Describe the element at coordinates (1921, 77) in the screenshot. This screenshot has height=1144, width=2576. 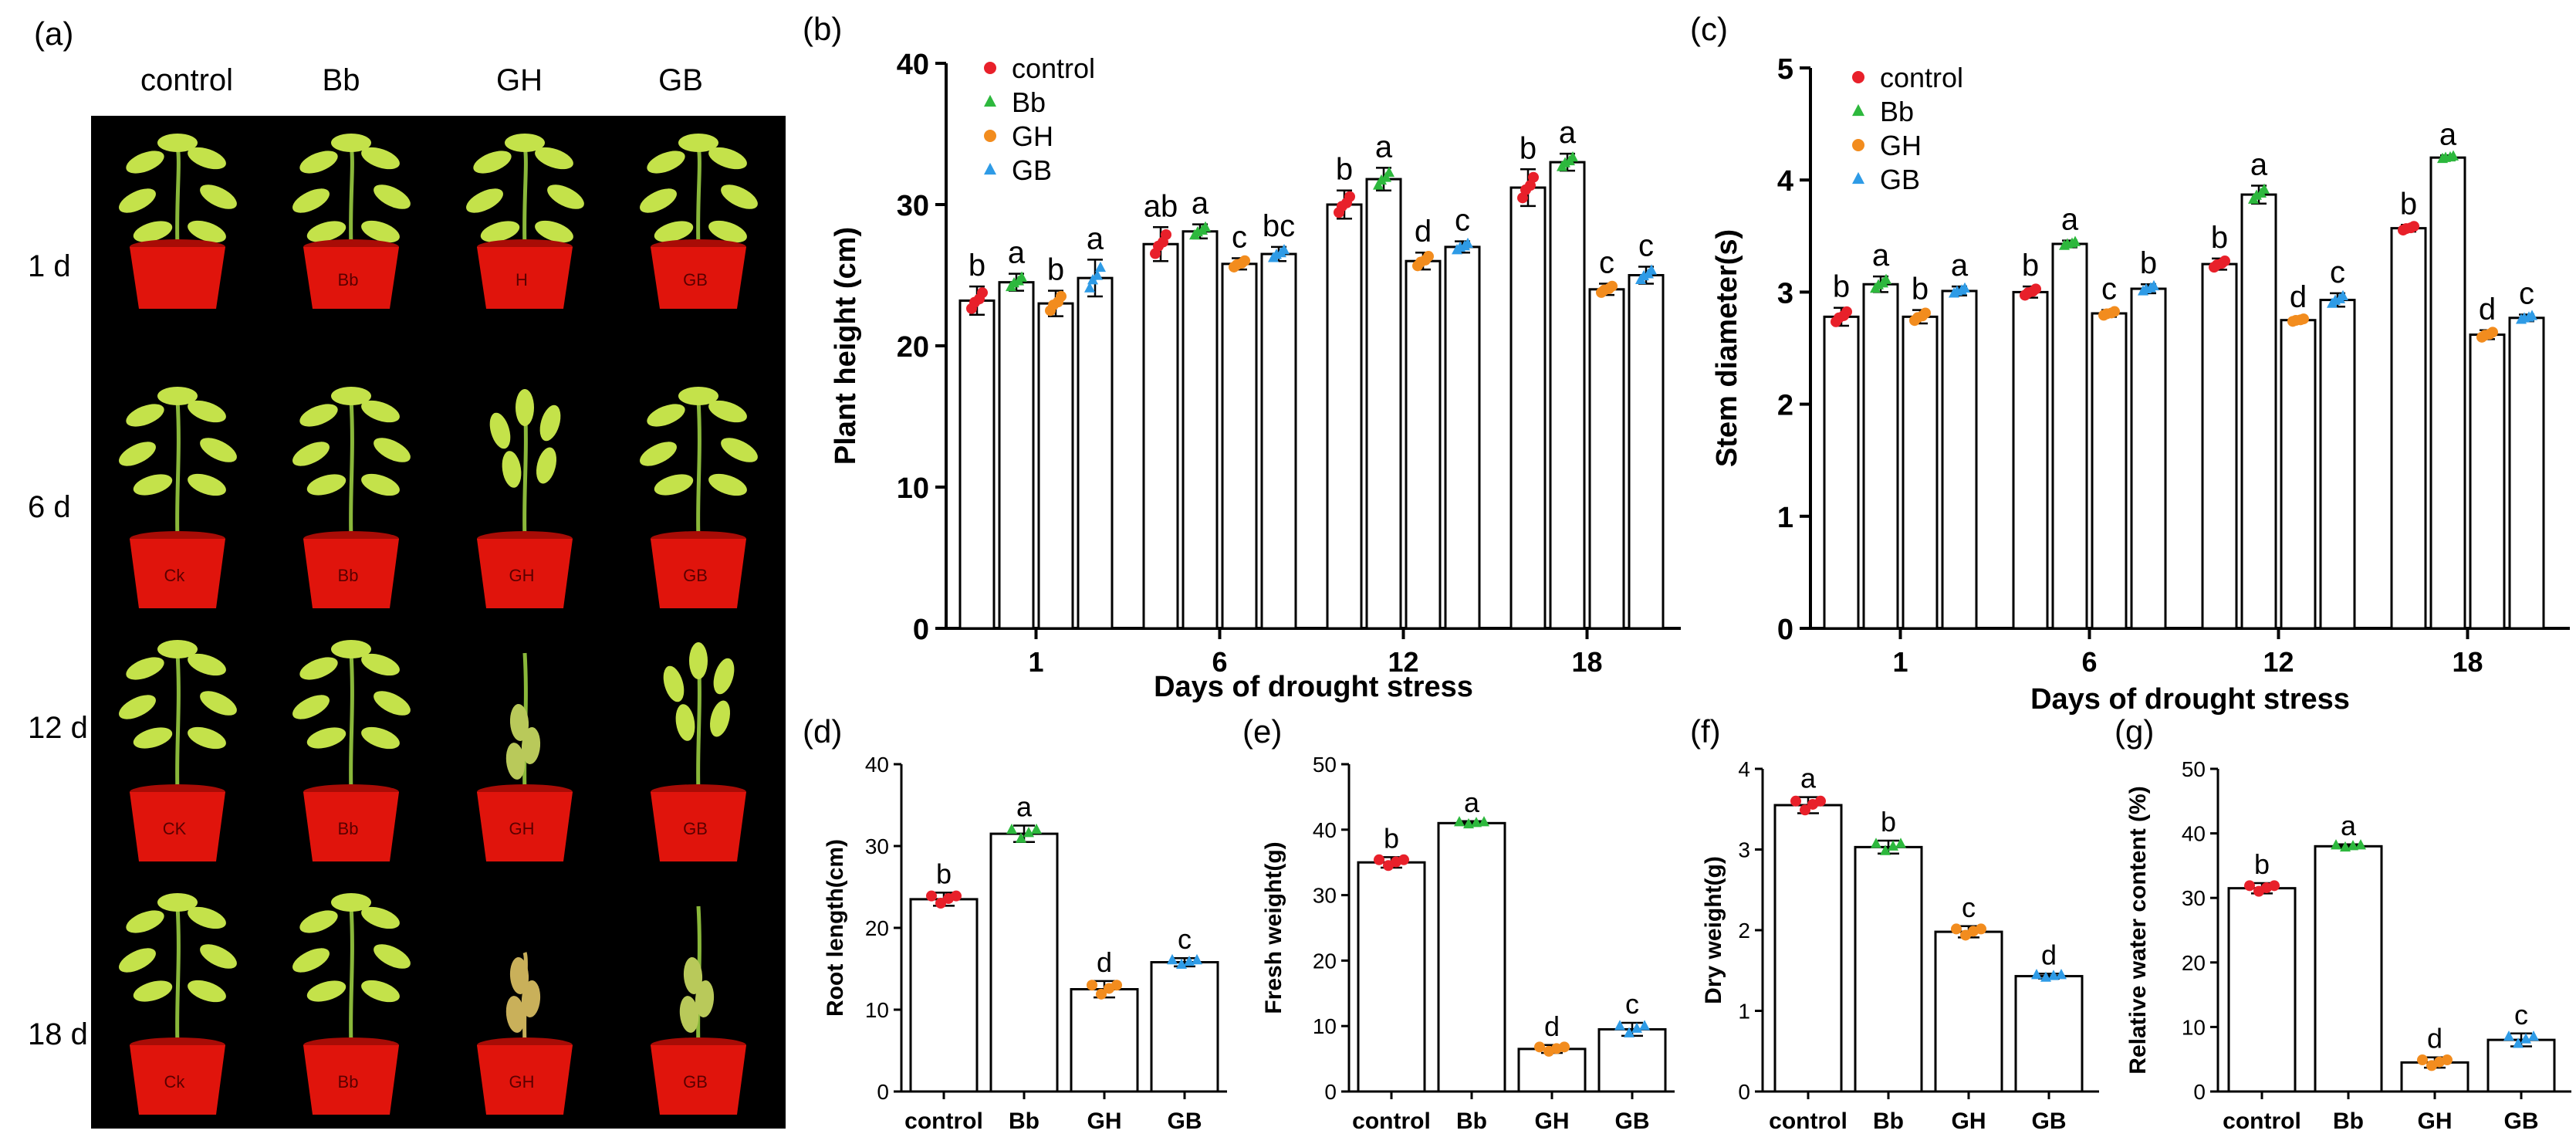
I see `legend-label-control: control` at that location.